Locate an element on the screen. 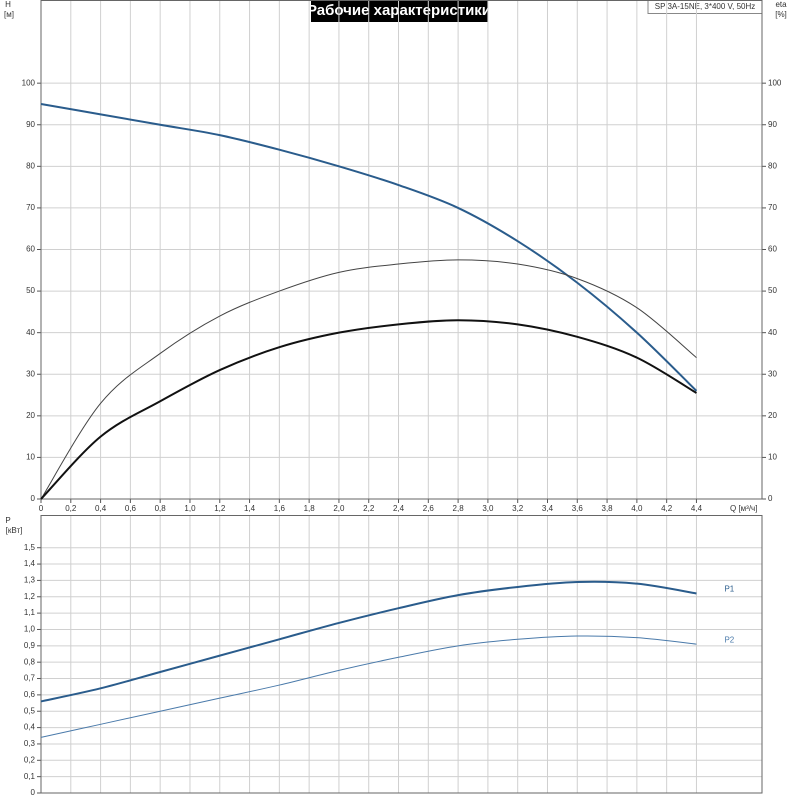  y2-tick-label: 100 is located at coordinates (775, 82).